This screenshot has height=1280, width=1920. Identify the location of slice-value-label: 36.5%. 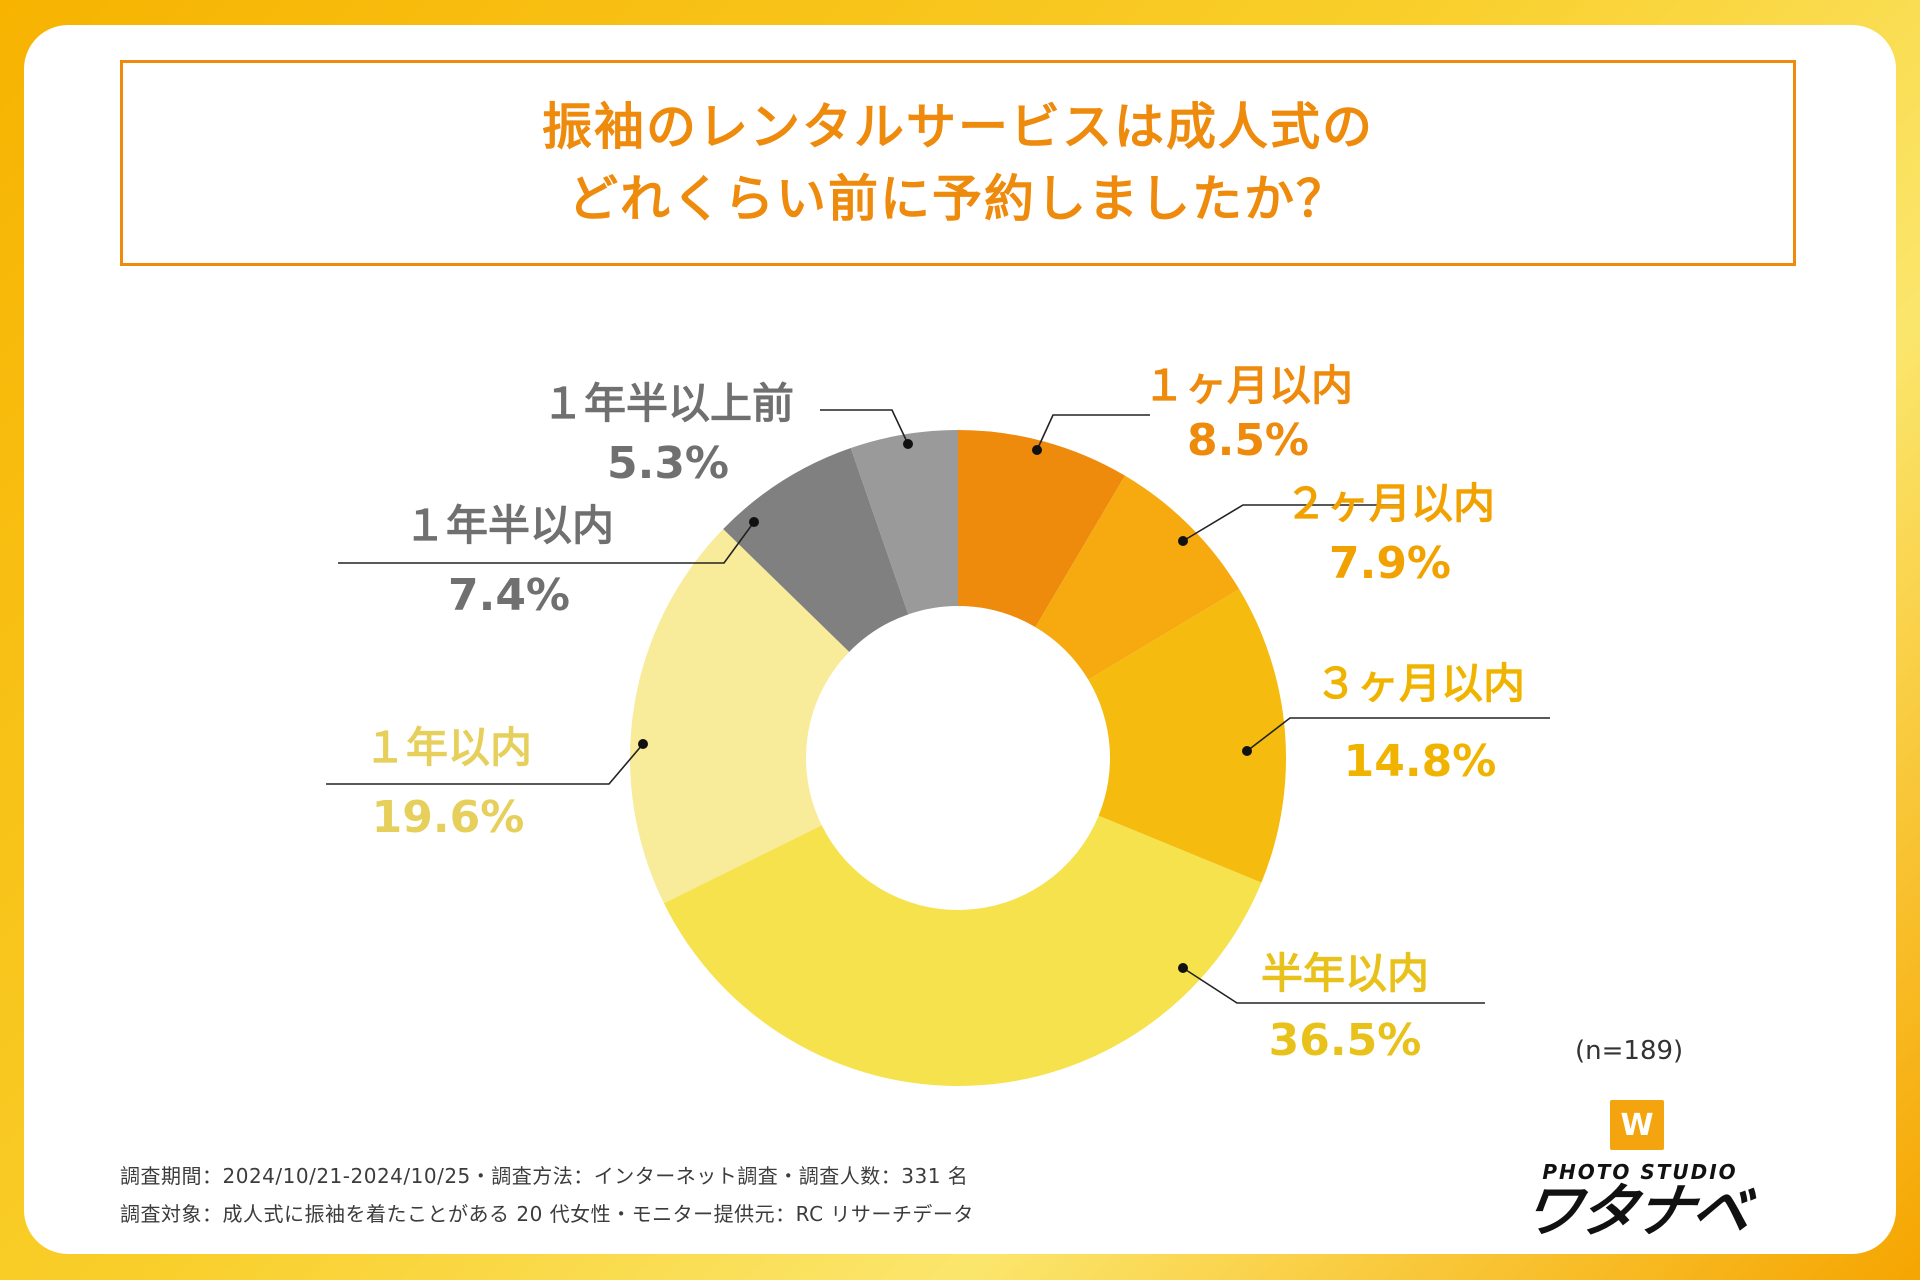
(1345, 1040).